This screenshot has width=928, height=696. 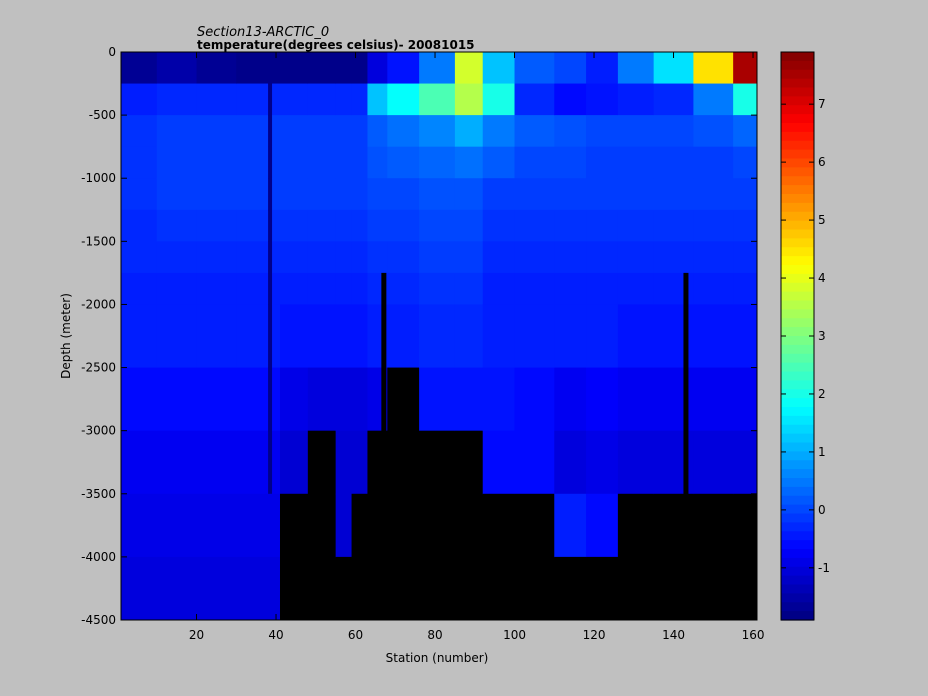 I want to click on y-tick-label: -2000, so click(x=98, y=304).